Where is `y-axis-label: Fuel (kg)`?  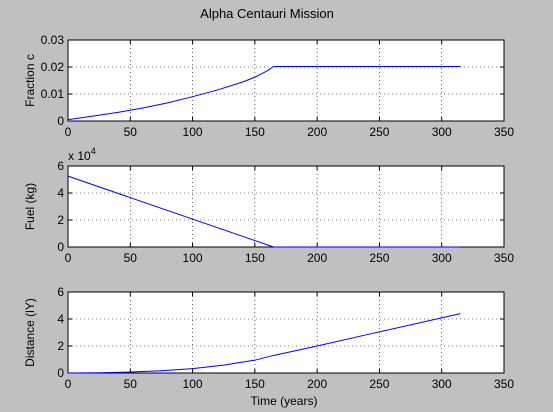 y-axis-label: Fuel (kg) is located at coordinates (30, 206).